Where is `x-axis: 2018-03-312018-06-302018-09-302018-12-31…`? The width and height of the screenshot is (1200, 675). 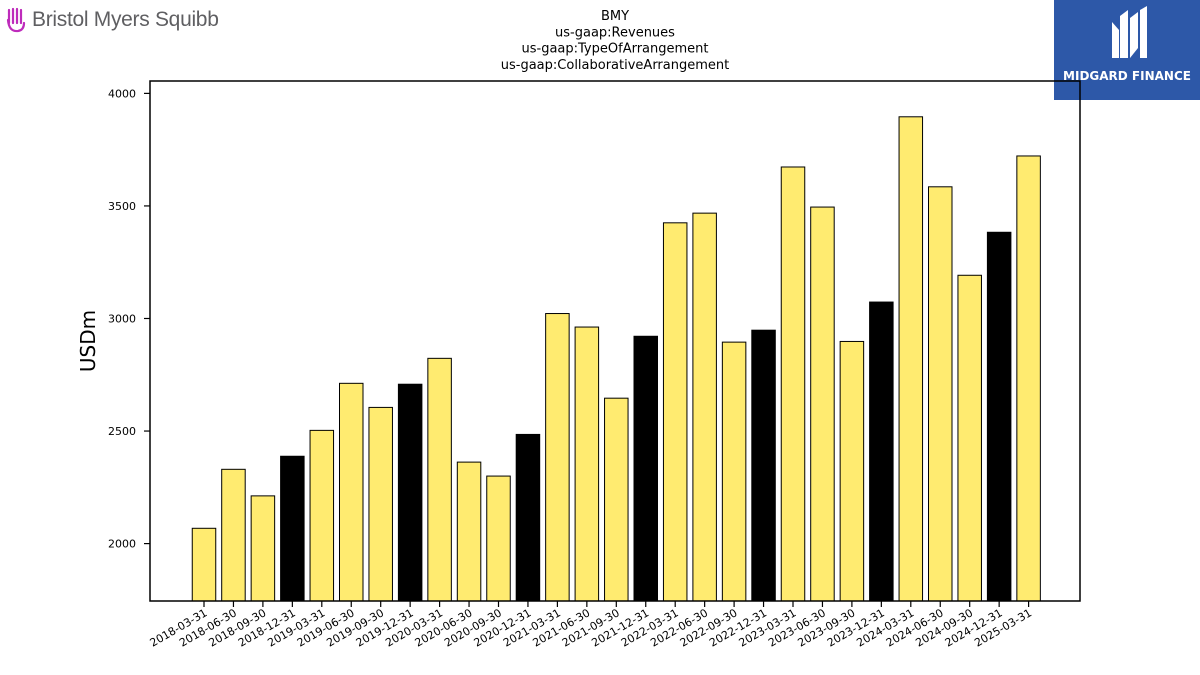 x-axis: 2018-03-312018-06-302018-09-302018-12-31… is located at coordinates (591, 625).